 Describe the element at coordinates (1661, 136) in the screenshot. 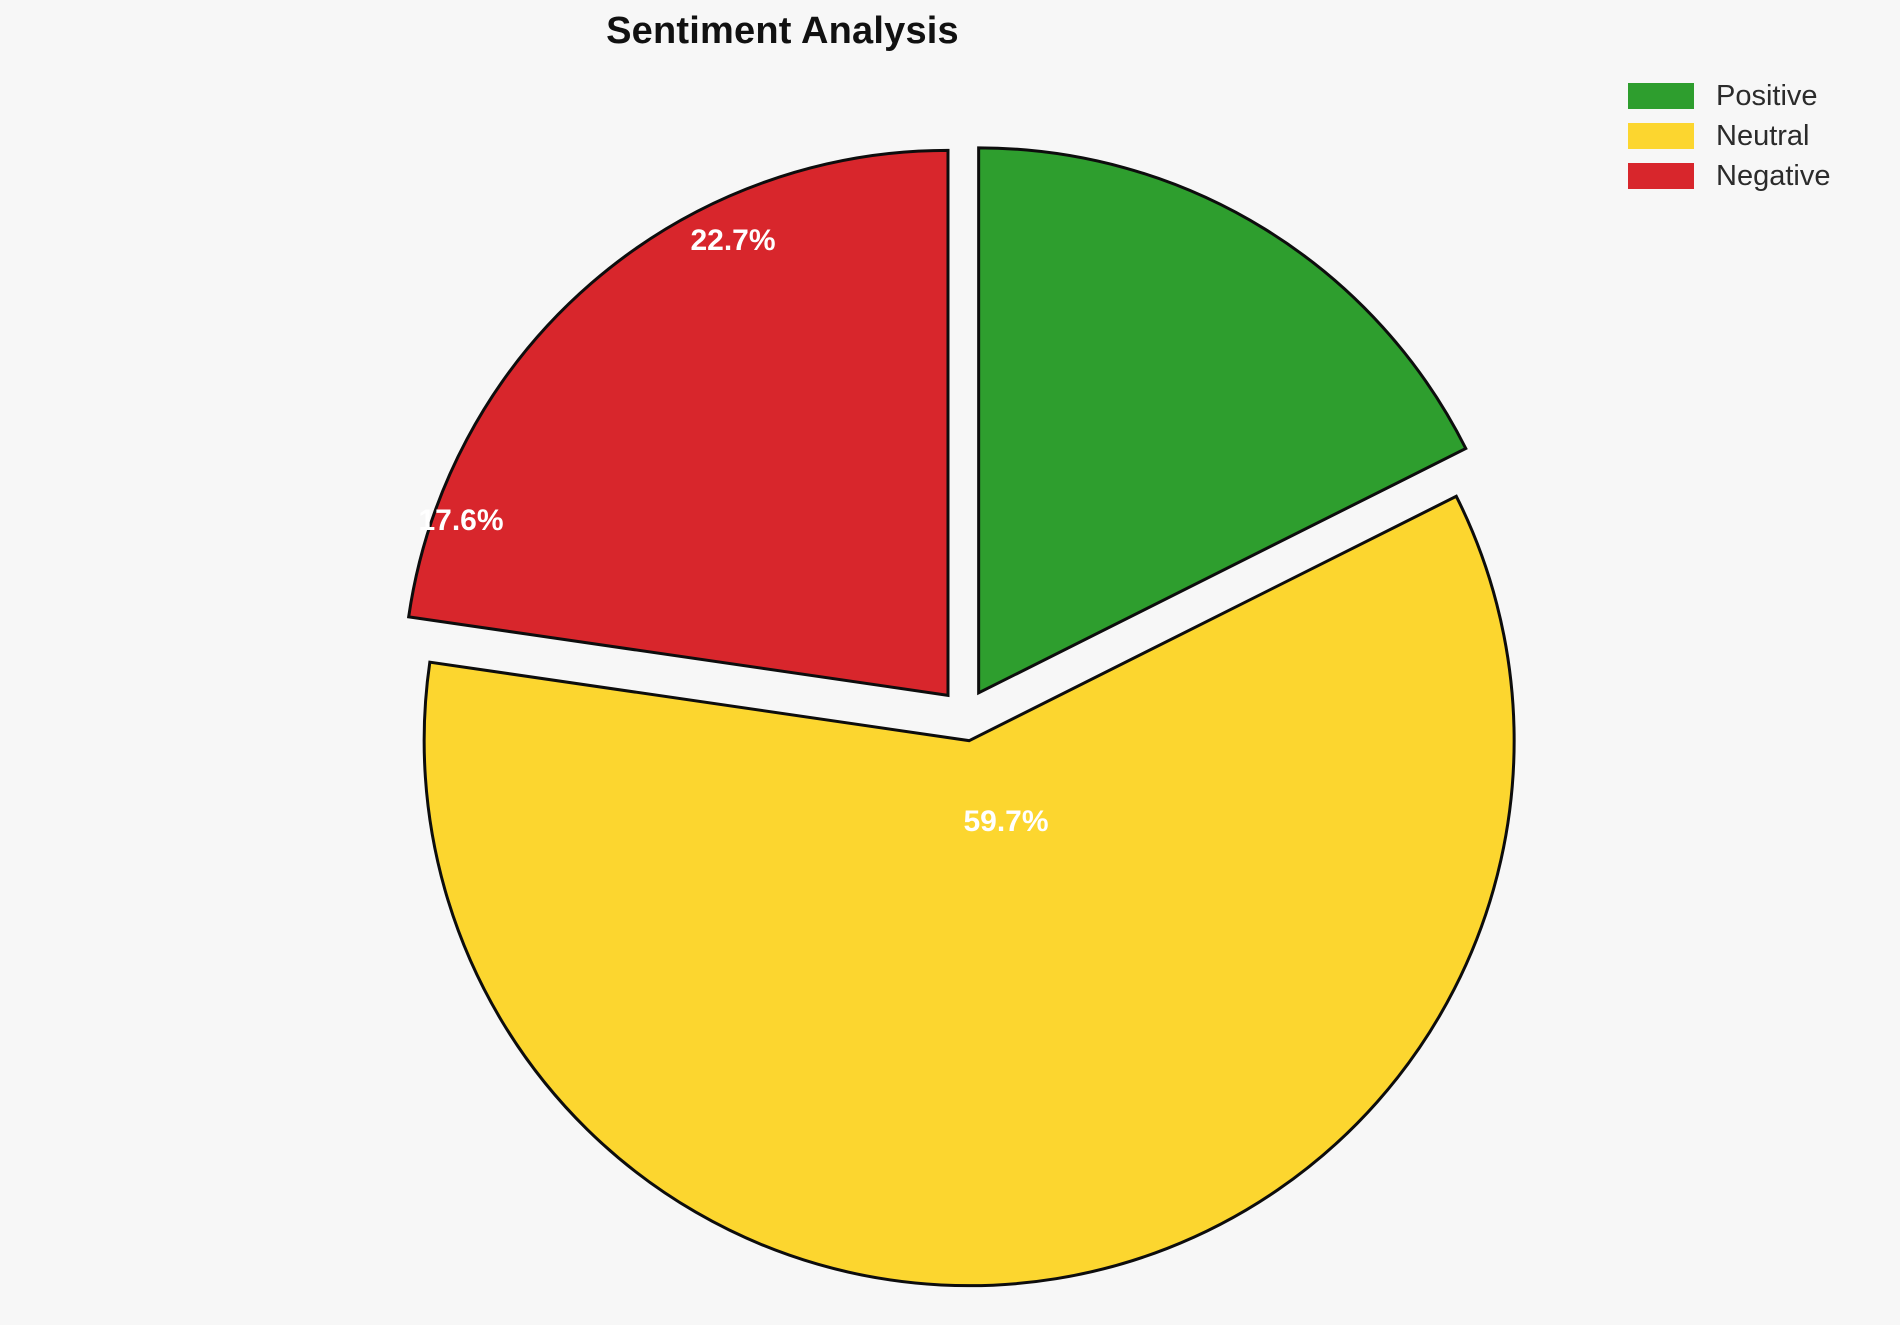

I see `legend-swatch-neutral` at that location.